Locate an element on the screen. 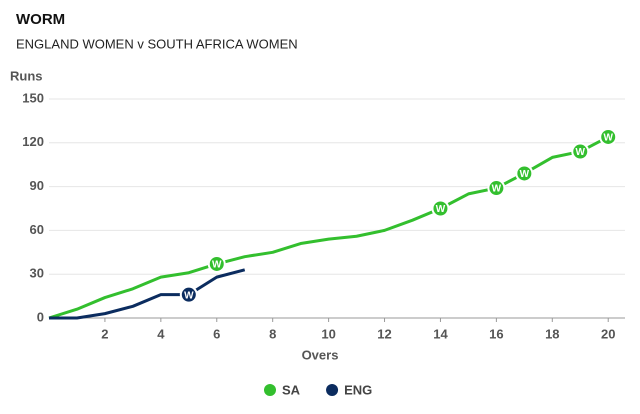  x-tick-label: 8 is located at coordinates (272, 333).